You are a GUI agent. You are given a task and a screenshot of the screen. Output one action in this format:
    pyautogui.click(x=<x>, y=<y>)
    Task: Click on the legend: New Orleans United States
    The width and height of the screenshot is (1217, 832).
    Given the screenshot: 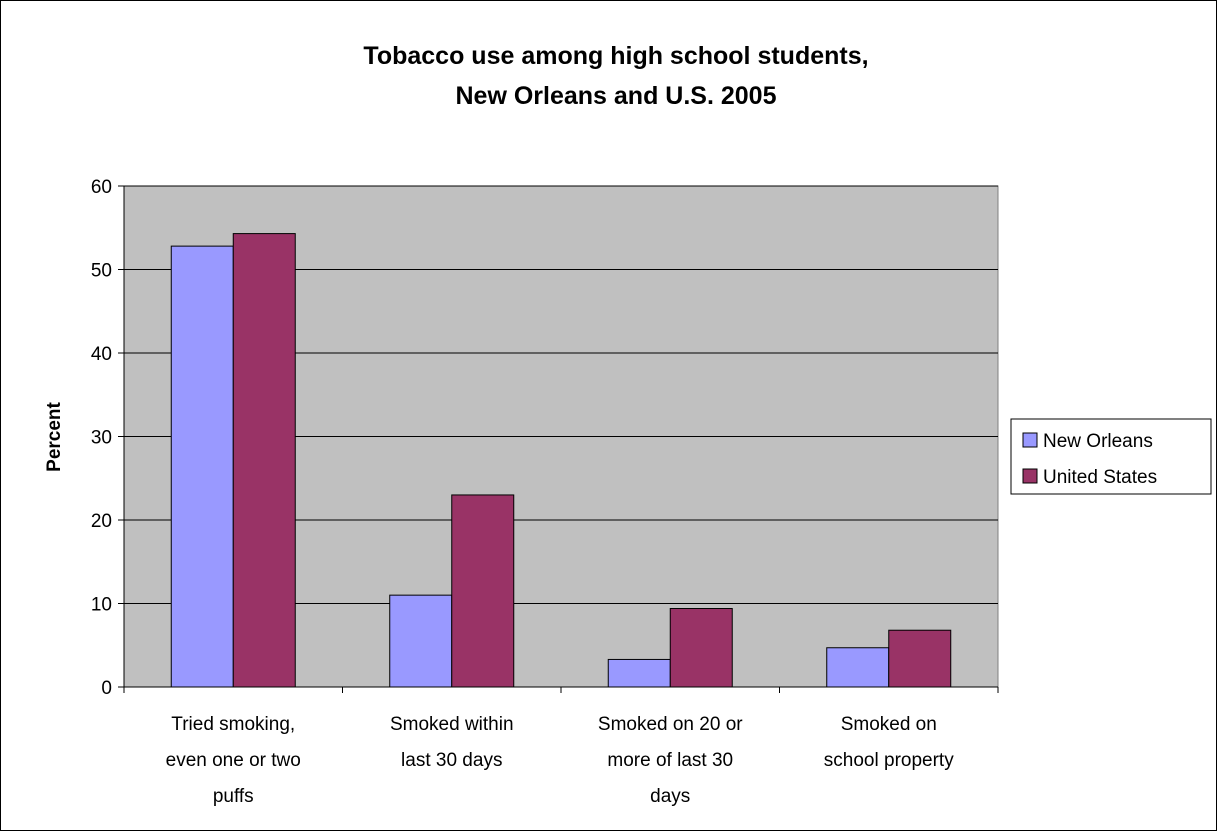 What is the action you would take?
    pyautogui.click(x=1111, y=456)
    